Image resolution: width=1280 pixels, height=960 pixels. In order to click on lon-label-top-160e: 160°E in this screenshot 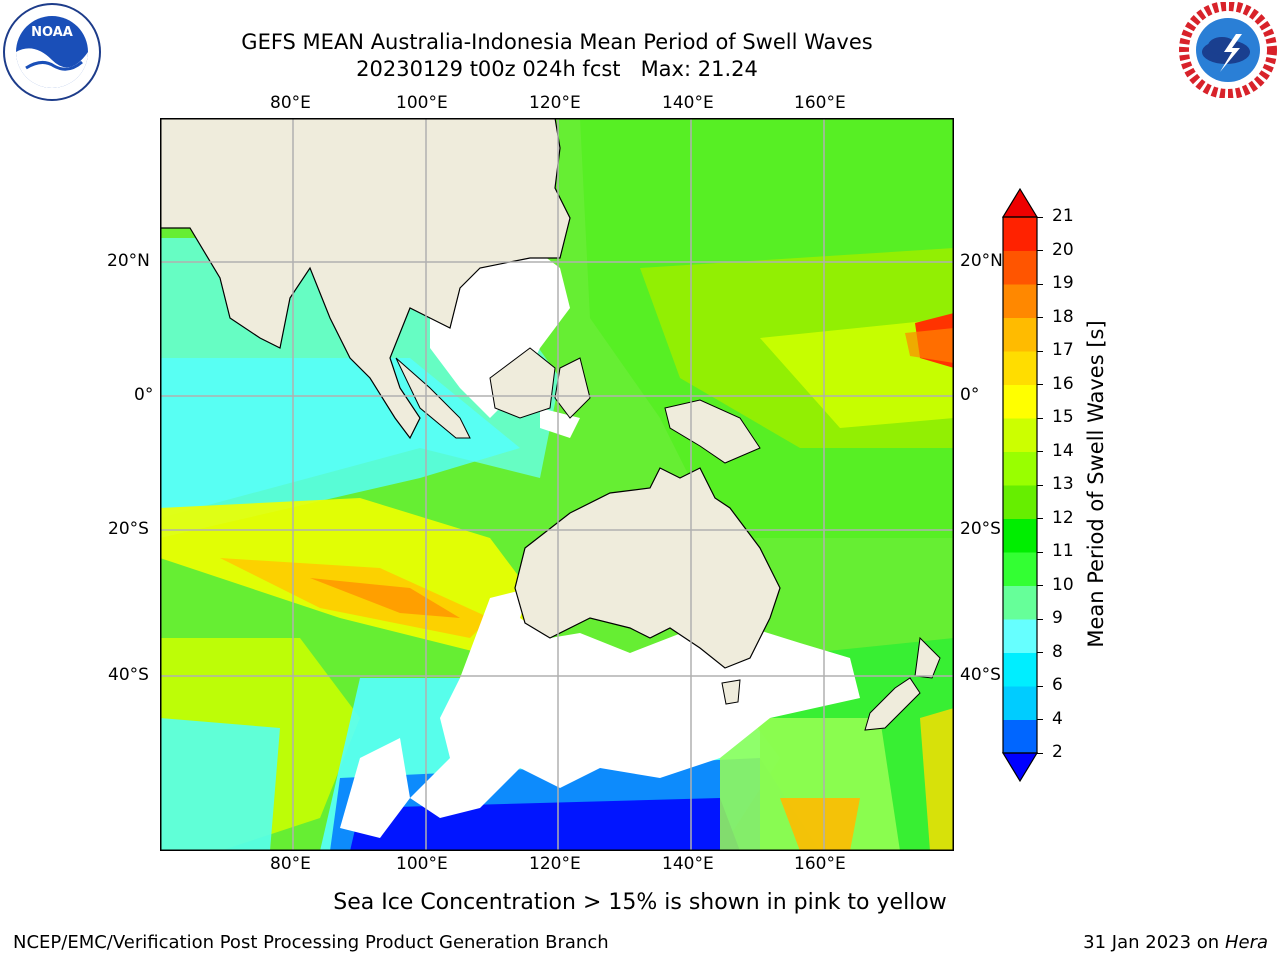, I will do `click(820, 103)`.